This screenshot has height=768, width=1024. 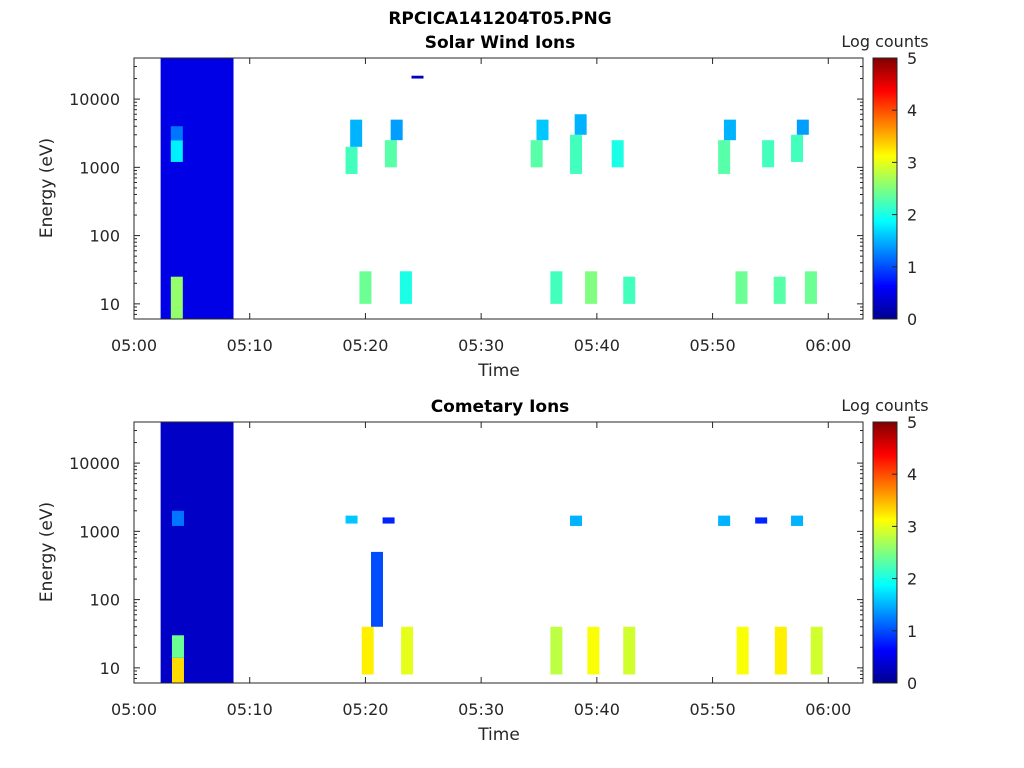 I want to click on panel-title: Cometary Ions, so click(x=500, y=407).